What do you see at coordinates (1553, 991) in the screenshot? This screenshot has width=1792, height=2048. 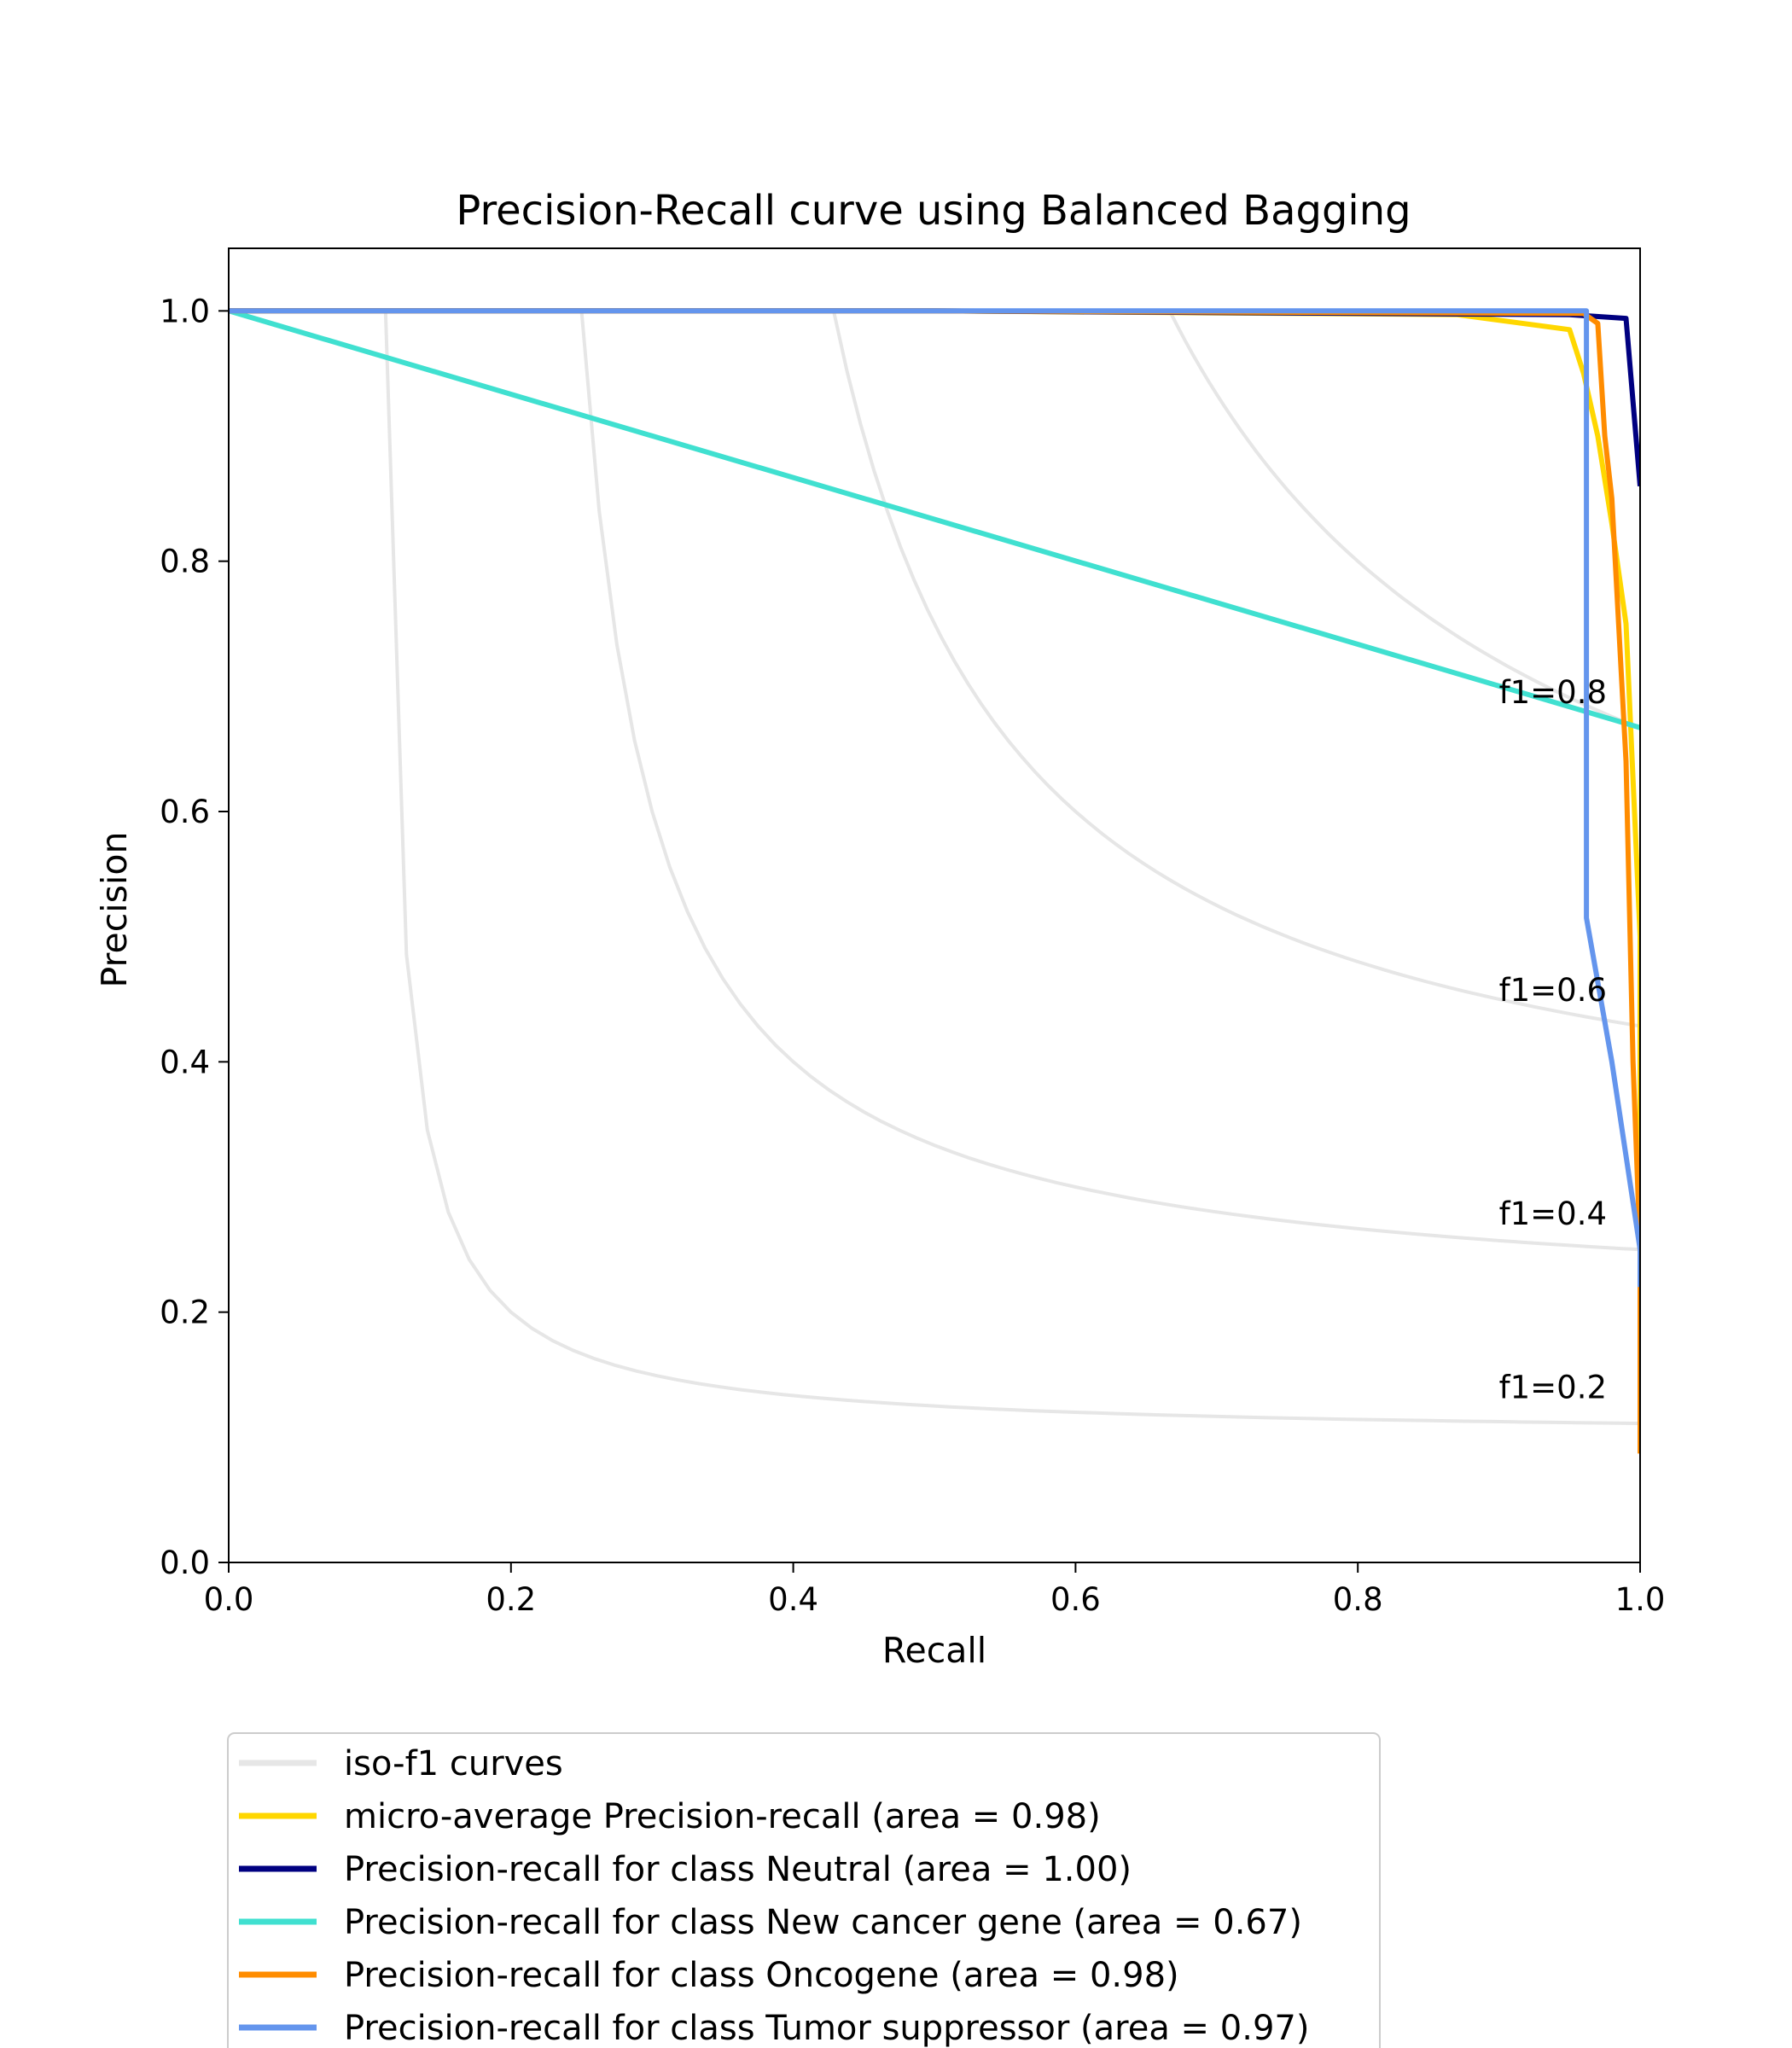 I see `iso-f1-label: f1=0.6` at bounding box center [1553, 991].